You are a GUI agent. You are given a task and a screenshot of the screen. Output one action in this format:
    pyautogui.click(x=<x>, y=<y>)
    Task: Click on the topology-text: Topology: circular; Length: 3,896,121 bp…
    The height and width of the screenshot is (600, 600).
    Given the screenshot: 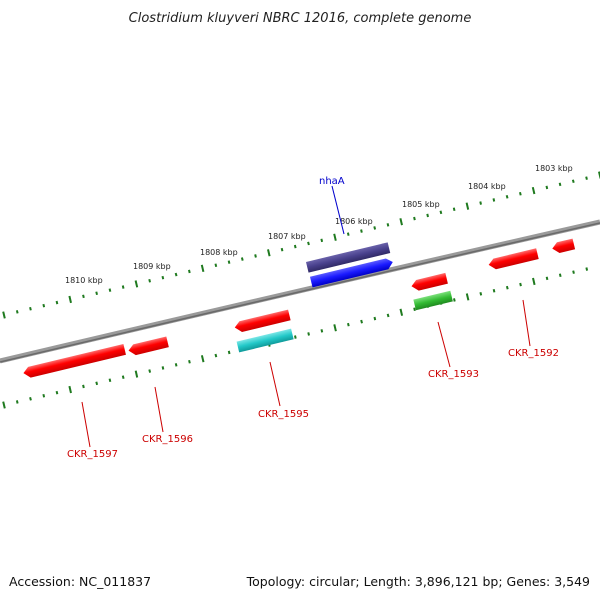 What is the action you would take?
    pyautogui.click(x=418, y=581)
    